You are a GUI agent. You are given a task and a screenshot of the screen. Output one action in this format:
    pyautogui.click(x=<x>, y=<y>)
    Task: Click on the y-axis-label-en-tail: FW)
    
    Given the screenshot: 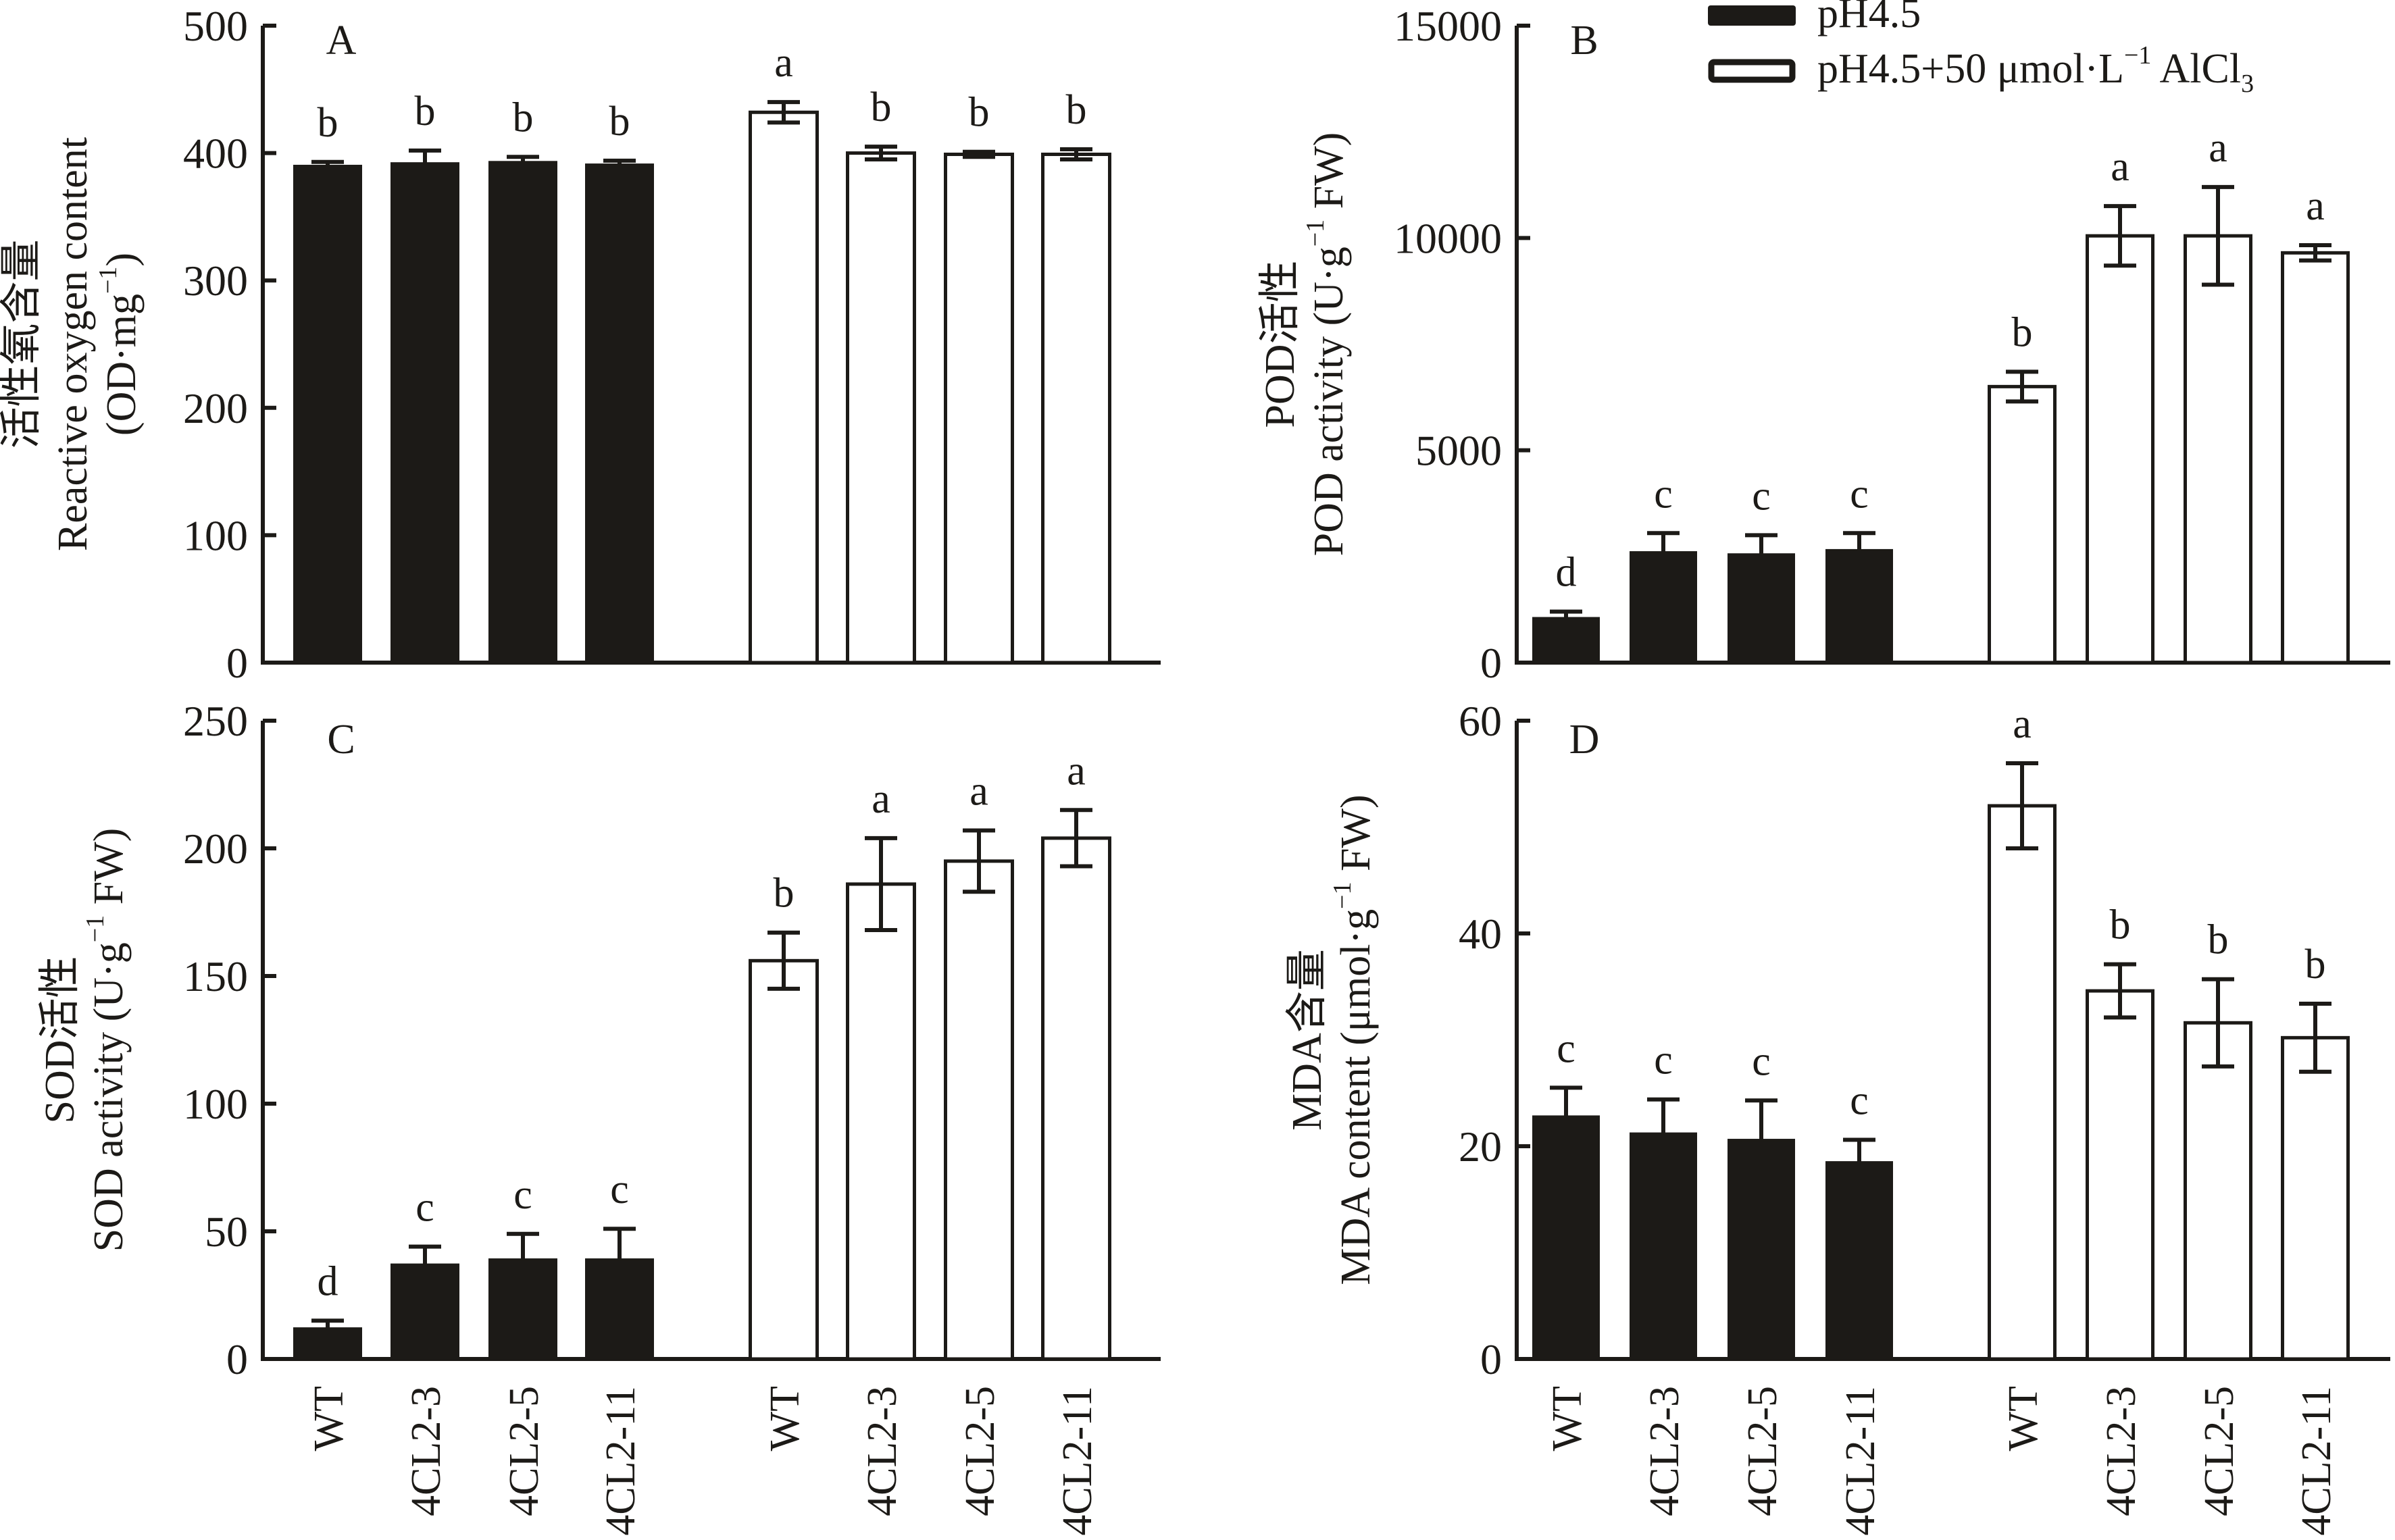 What is the action you would take?
    pyautogui.click(x=1329, y=176)
    